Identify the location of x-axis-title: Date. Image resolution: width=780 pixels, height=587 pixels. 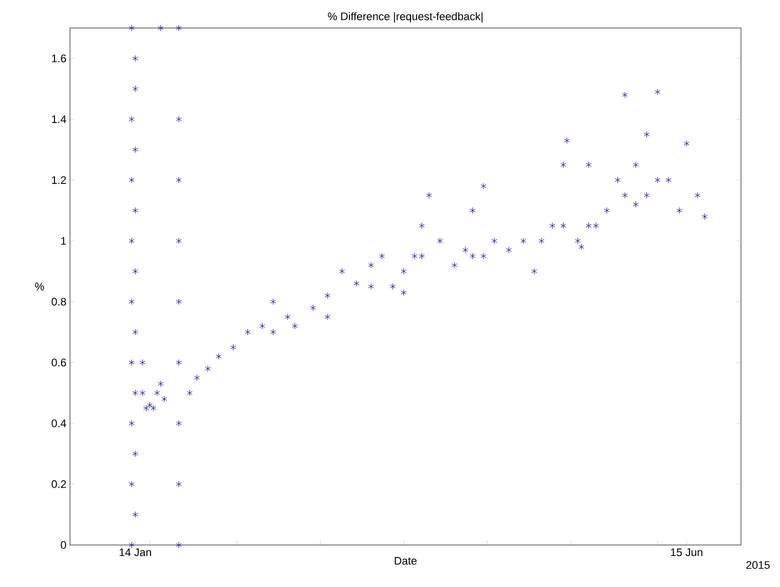
(405, 561).